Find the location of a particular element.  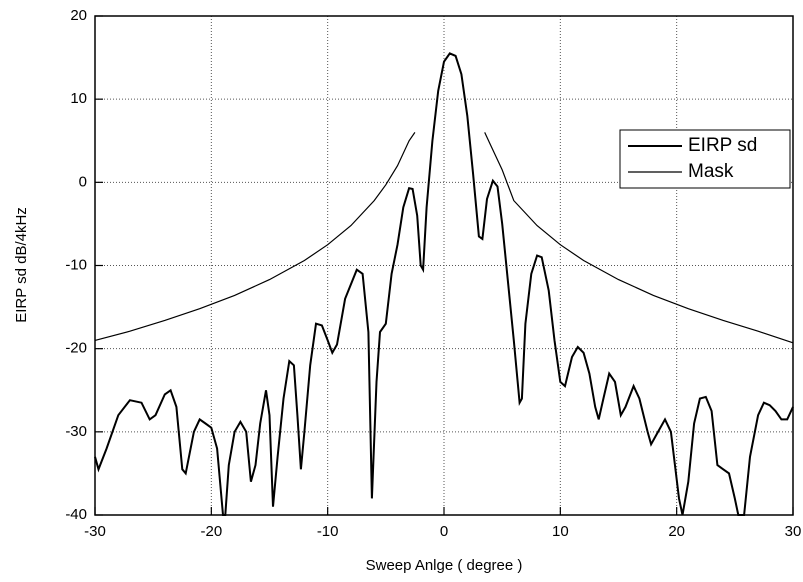

x-tick-label: -30 is located at coordinates (95, 531).